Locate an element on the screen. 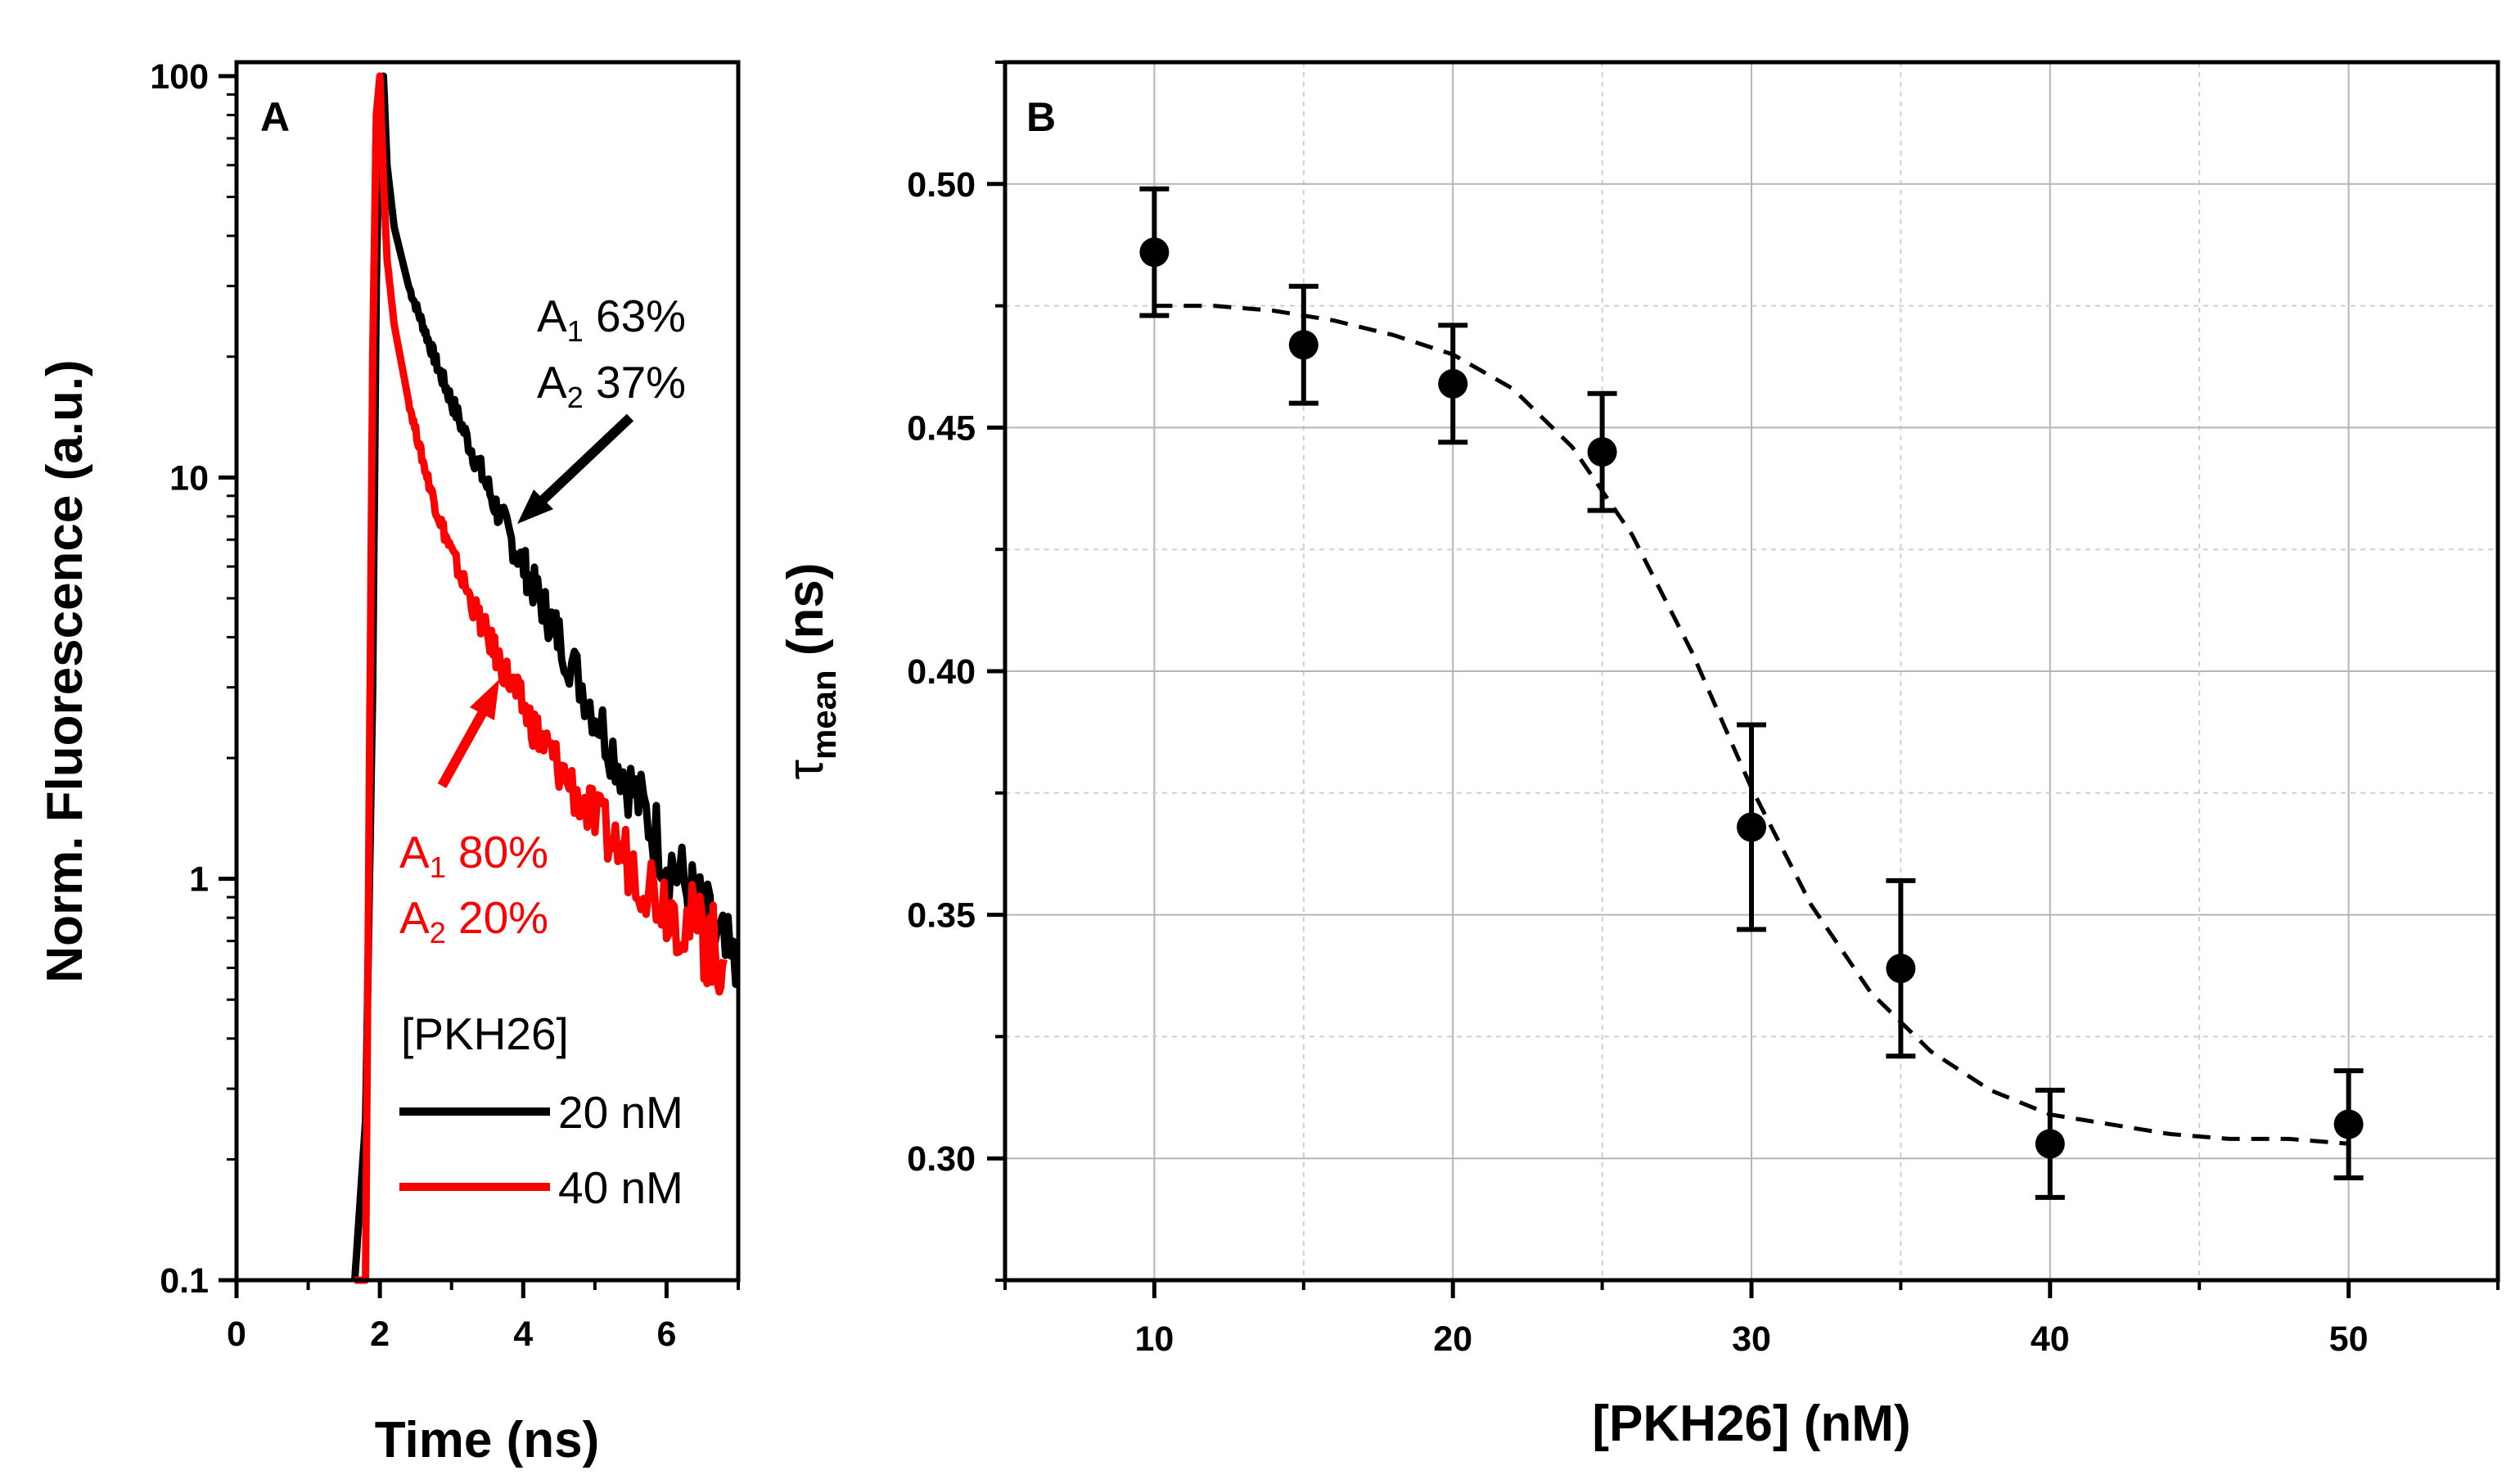  annotation-40nm: A1 80% A2 20% is located at coordinates (474, 814).